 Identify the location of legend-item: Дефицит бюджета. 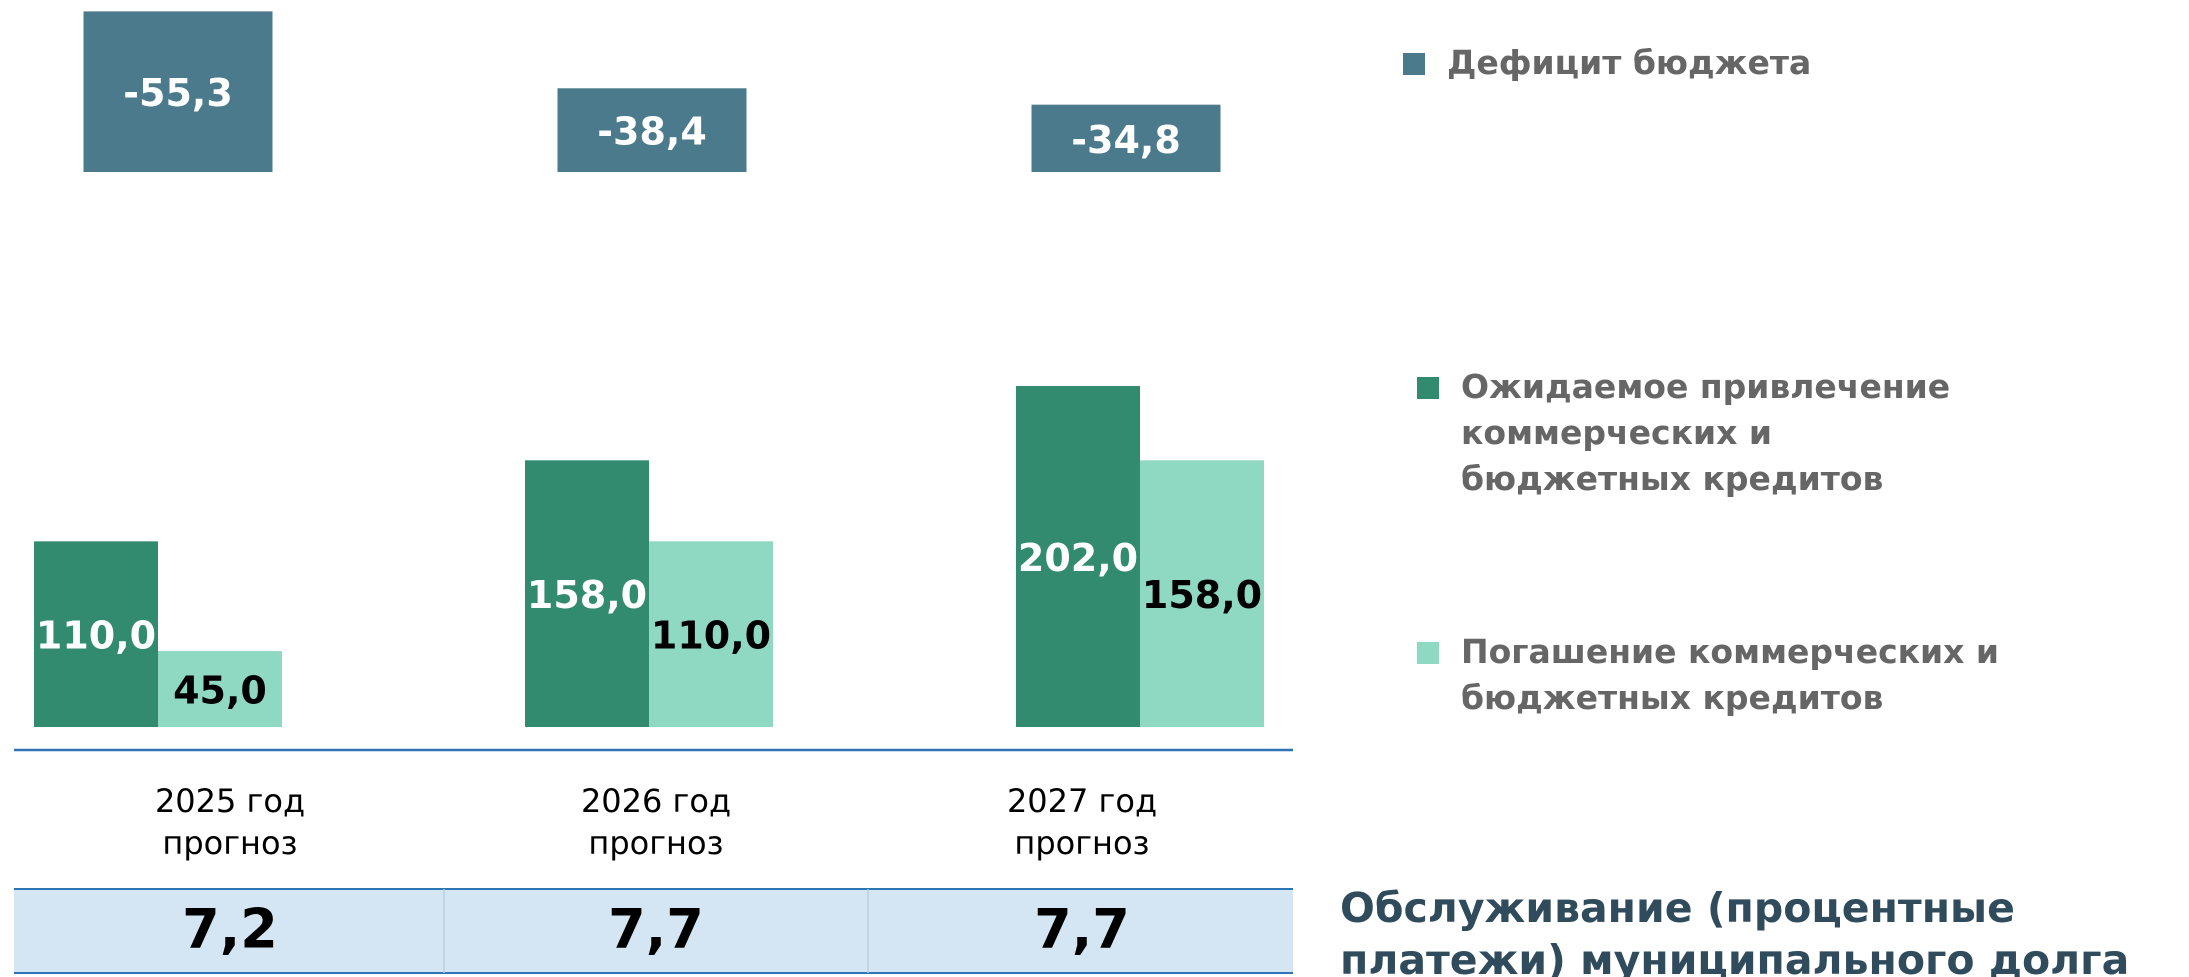
(1775, 63).